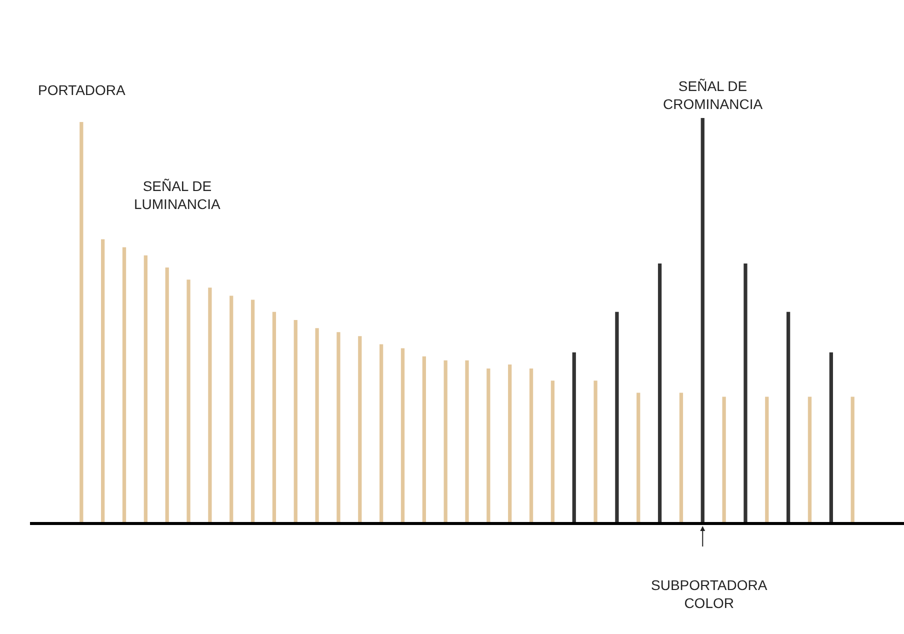 This screenshot has height=634, width=904. Describe the element at coordinates (709, 594) in the screenshot. I see `text: SUBPORTADORA COLOR` at that location.